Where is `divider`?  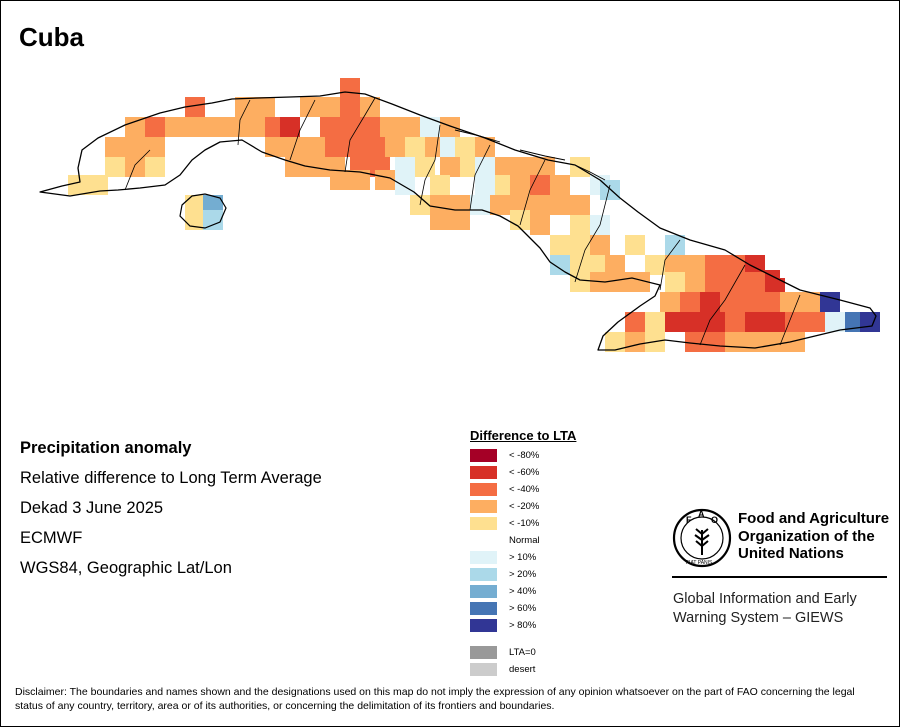
divider is located at coordinates (779, 577).